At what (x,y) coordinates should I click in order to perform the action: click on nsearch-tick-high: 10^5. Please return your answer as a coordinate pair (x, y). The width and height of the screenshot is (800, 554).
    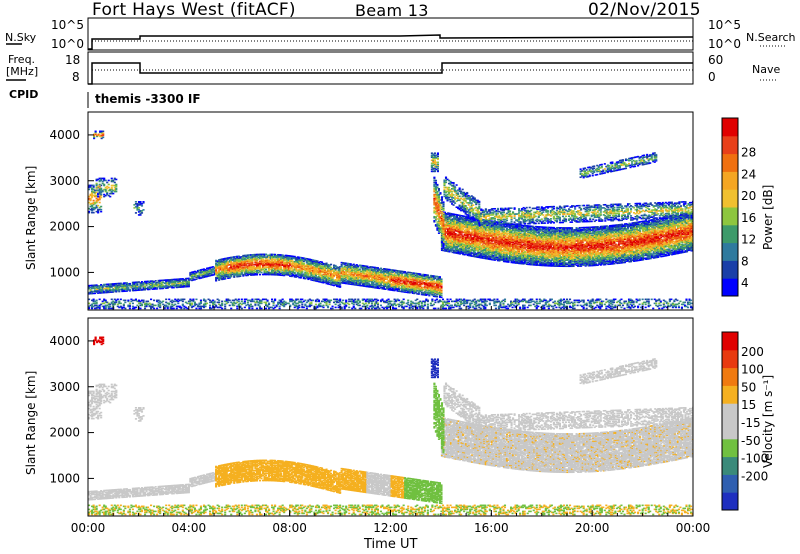
    Looking at the image, I should click on (724, 25).